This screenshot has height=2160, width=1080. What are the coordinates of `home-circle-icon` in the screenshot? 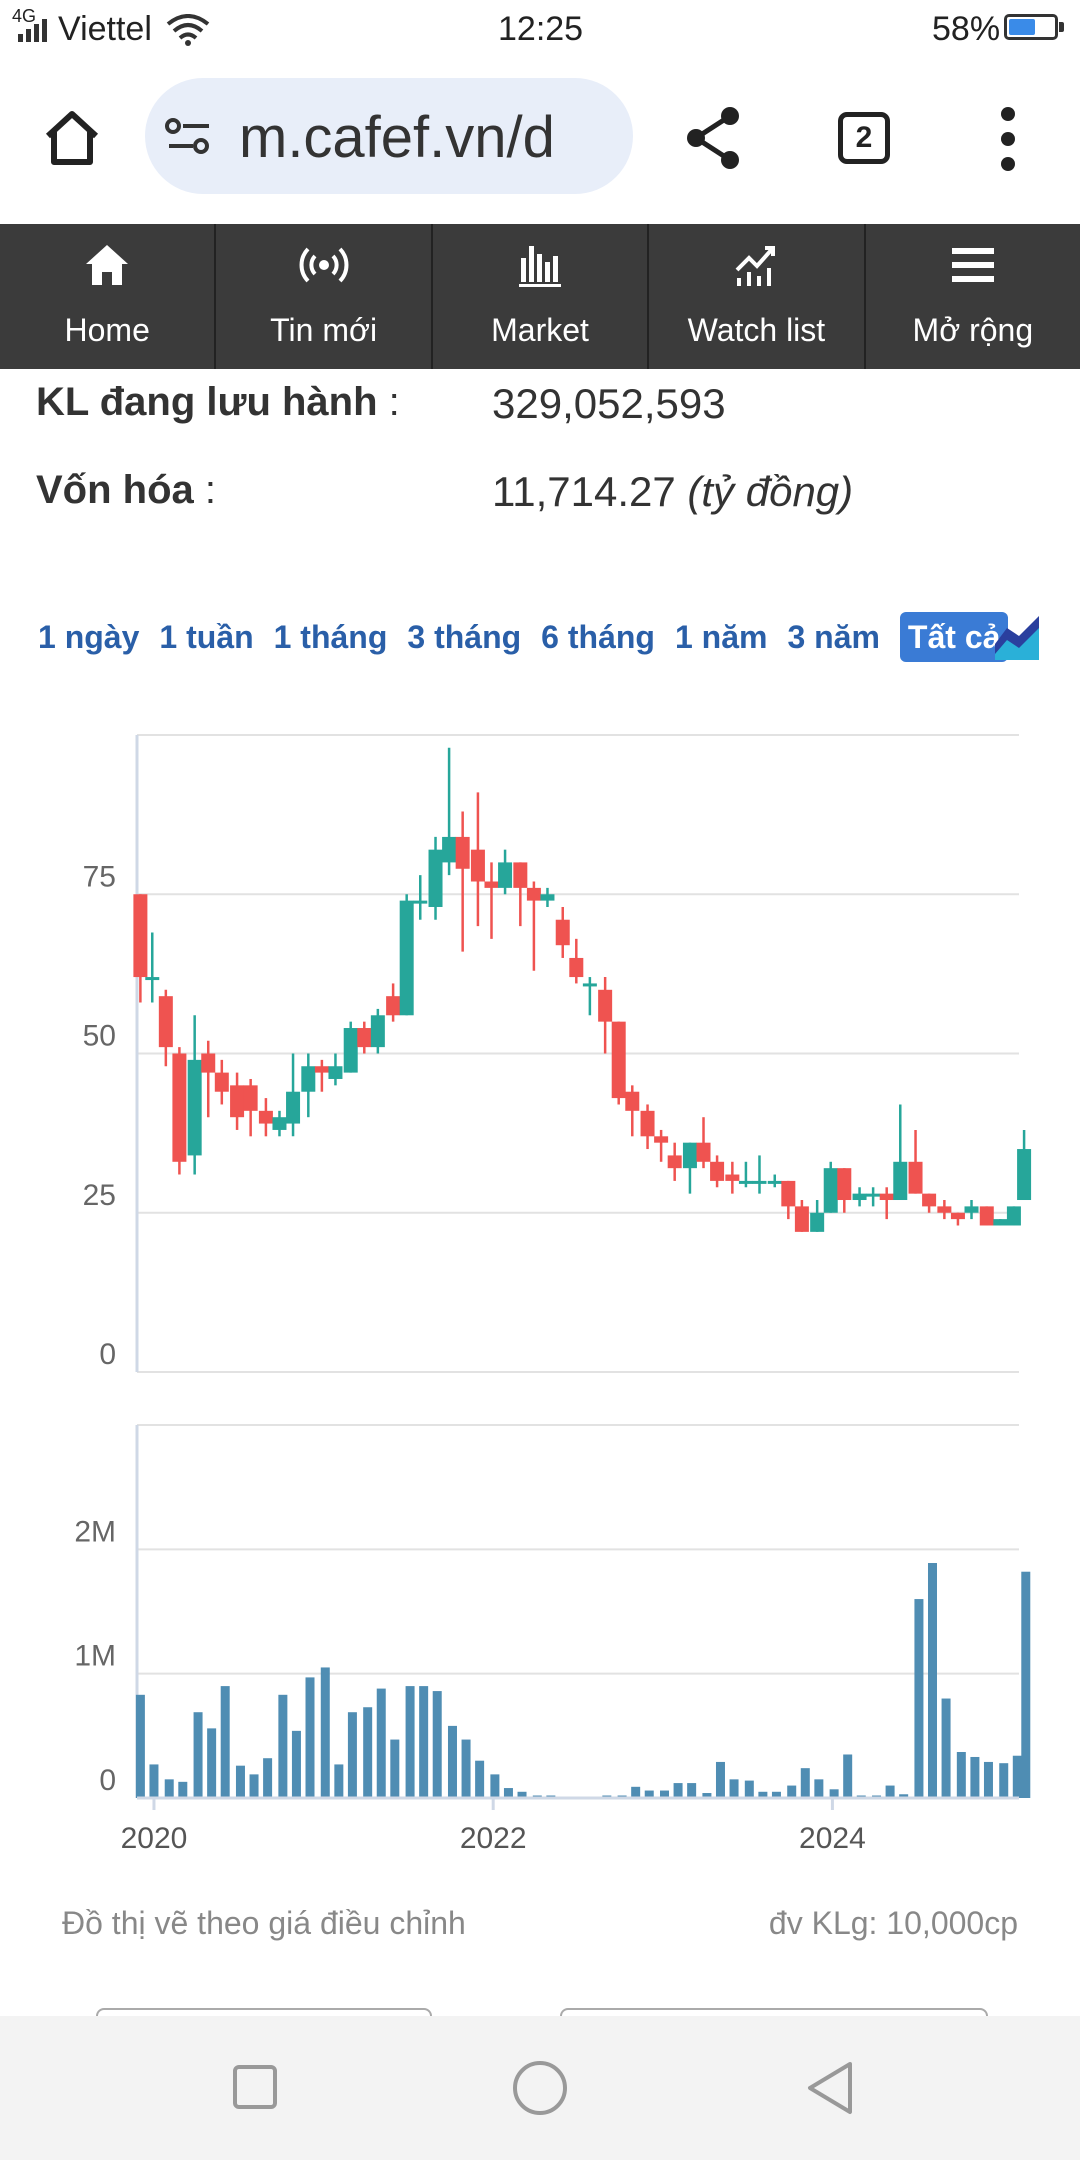 It's located at (540, 2088).